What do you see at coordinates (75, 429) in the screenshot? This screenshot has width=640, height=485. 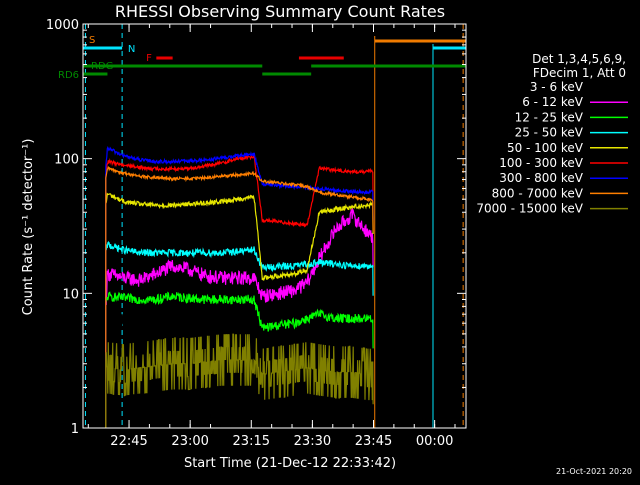 I see `y-tick-label: 1` at bounding box center [75, 429].